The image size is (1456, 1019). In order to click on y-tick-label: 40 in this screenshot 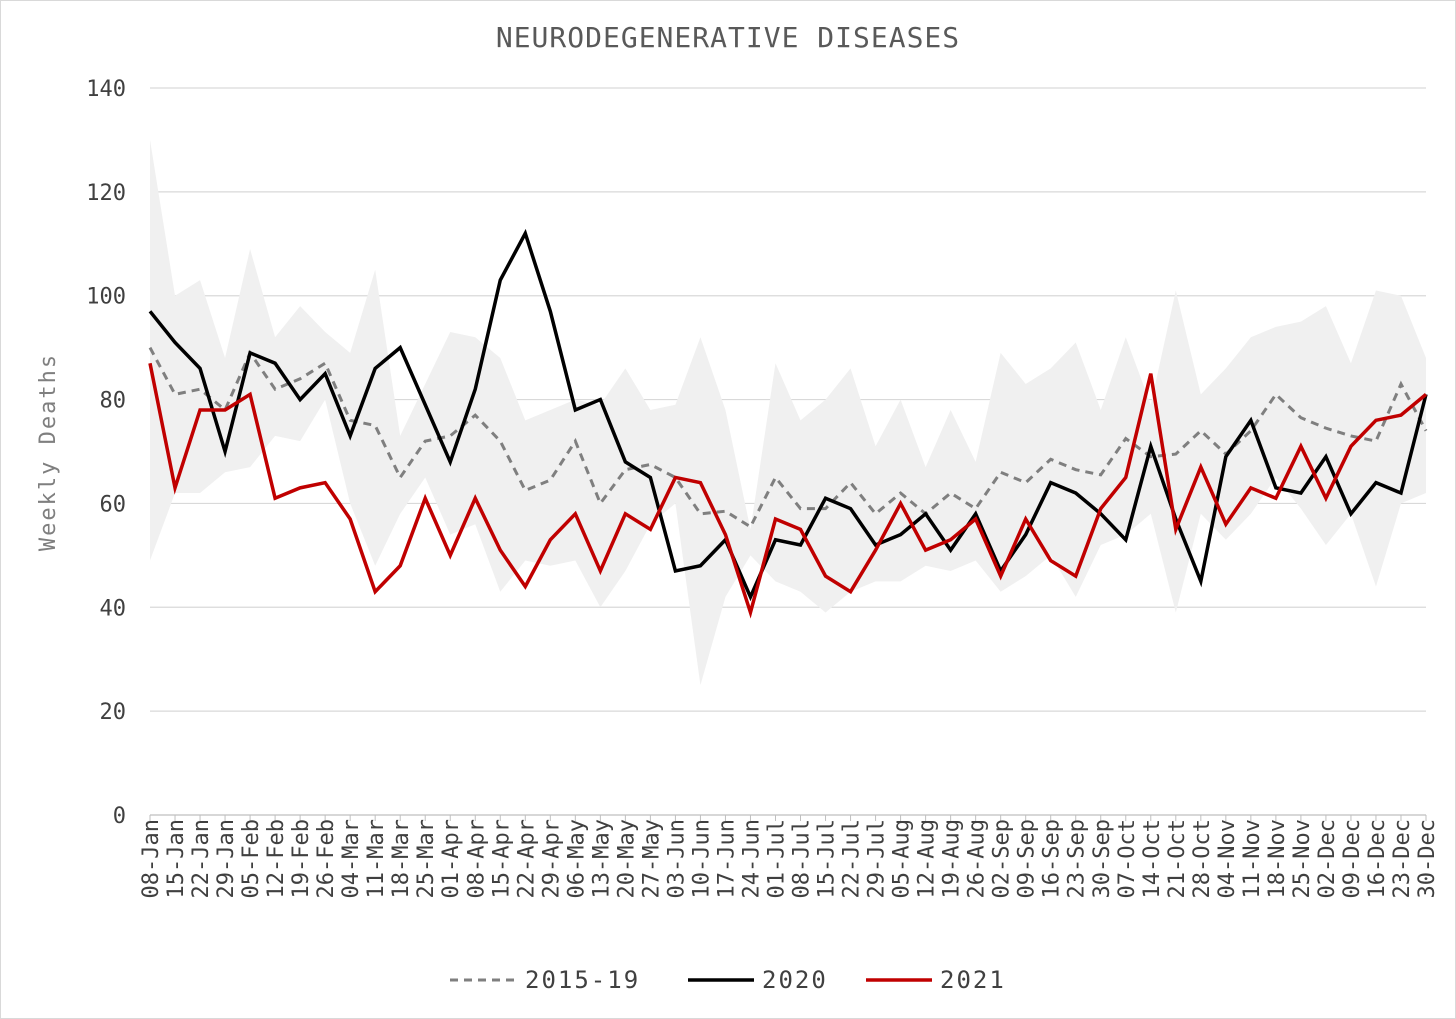, I will do `click(113, 608)`.